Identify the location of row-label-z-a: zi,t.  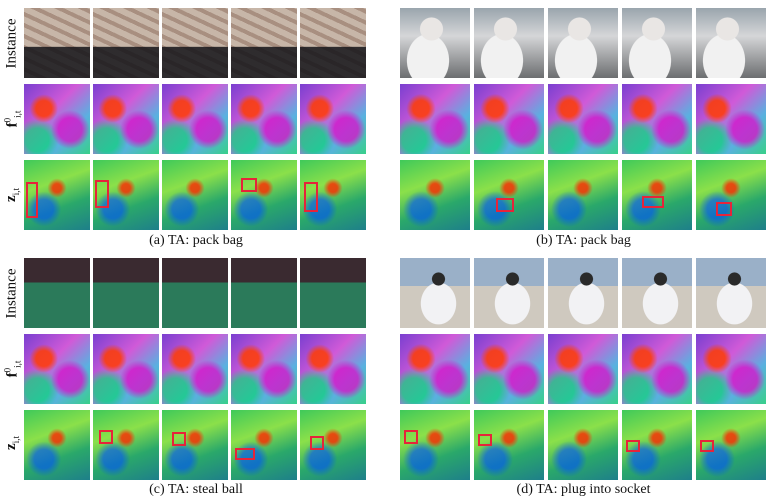
(12, 195).